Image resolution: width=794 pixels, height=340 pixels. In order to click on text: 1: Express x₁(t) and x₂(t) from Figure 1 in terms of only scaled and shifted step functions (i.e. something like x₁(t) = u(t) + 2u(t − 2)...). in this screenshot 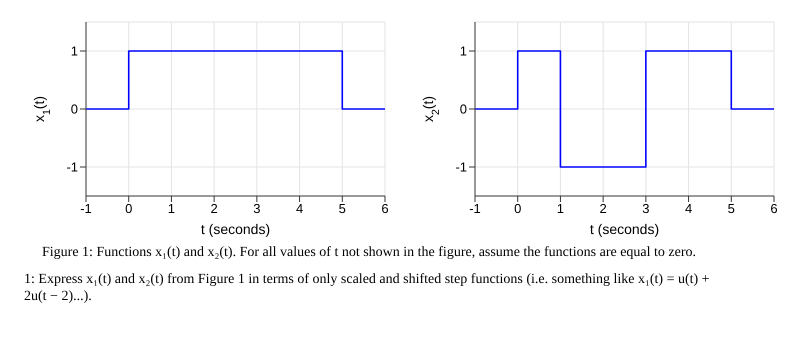, I will do `click(367, 288)`.